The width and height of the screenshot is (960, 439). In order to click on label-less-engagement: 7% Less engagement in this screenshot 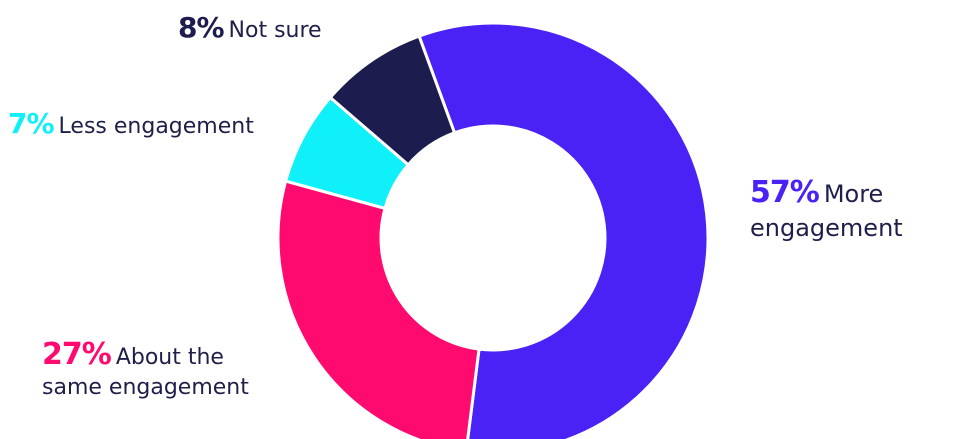, I will do `click(131, 125)`.